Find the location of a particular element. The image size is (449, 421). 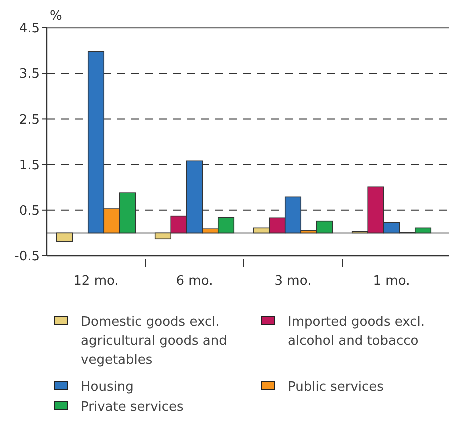

y-tick-label: 1.5 is located at coordinates (29, 166).